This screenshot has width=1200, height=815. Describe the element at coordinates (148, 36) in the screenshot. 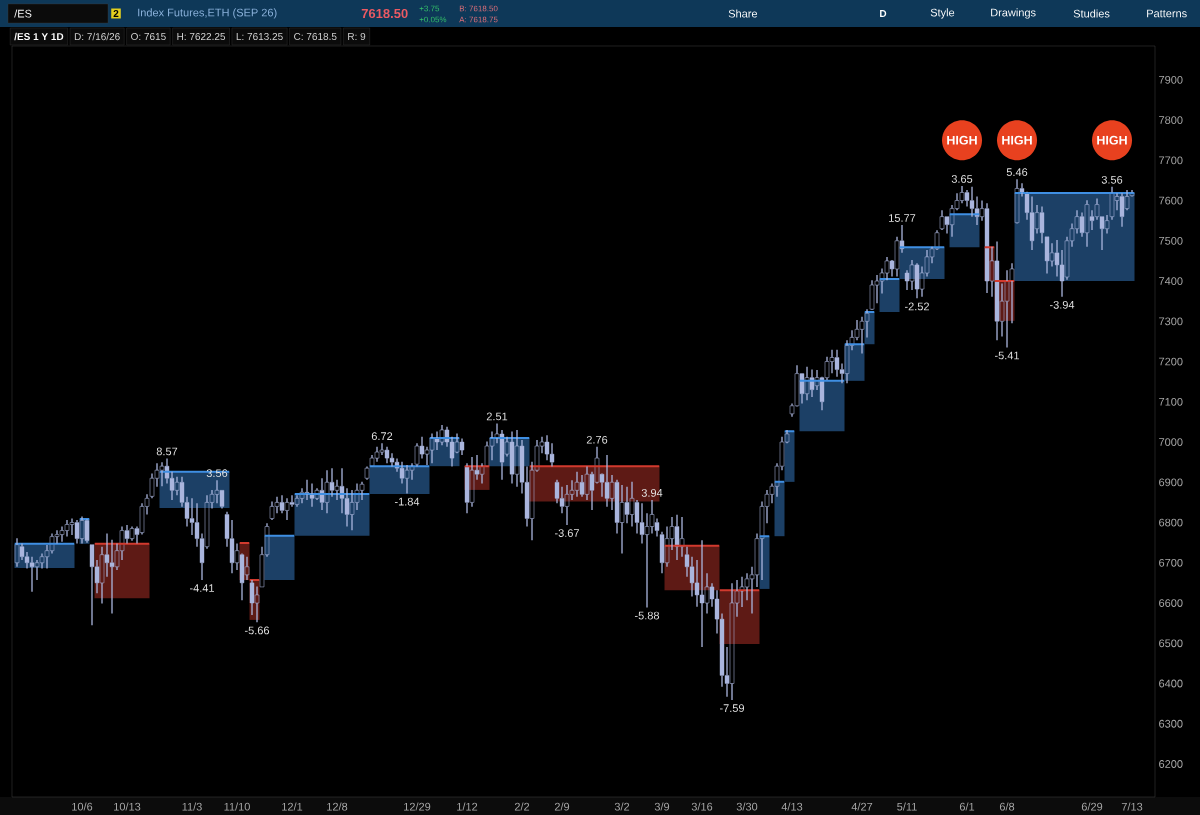

I see `text: O: 7615` at that location.